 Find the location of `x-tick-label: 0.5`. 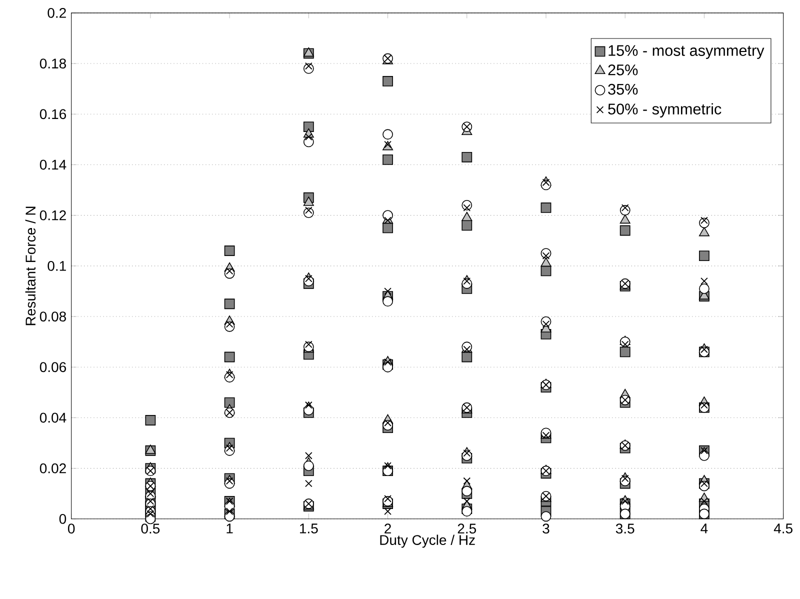

x-tick-label: 0.5 is located at coordinates (150, 529).